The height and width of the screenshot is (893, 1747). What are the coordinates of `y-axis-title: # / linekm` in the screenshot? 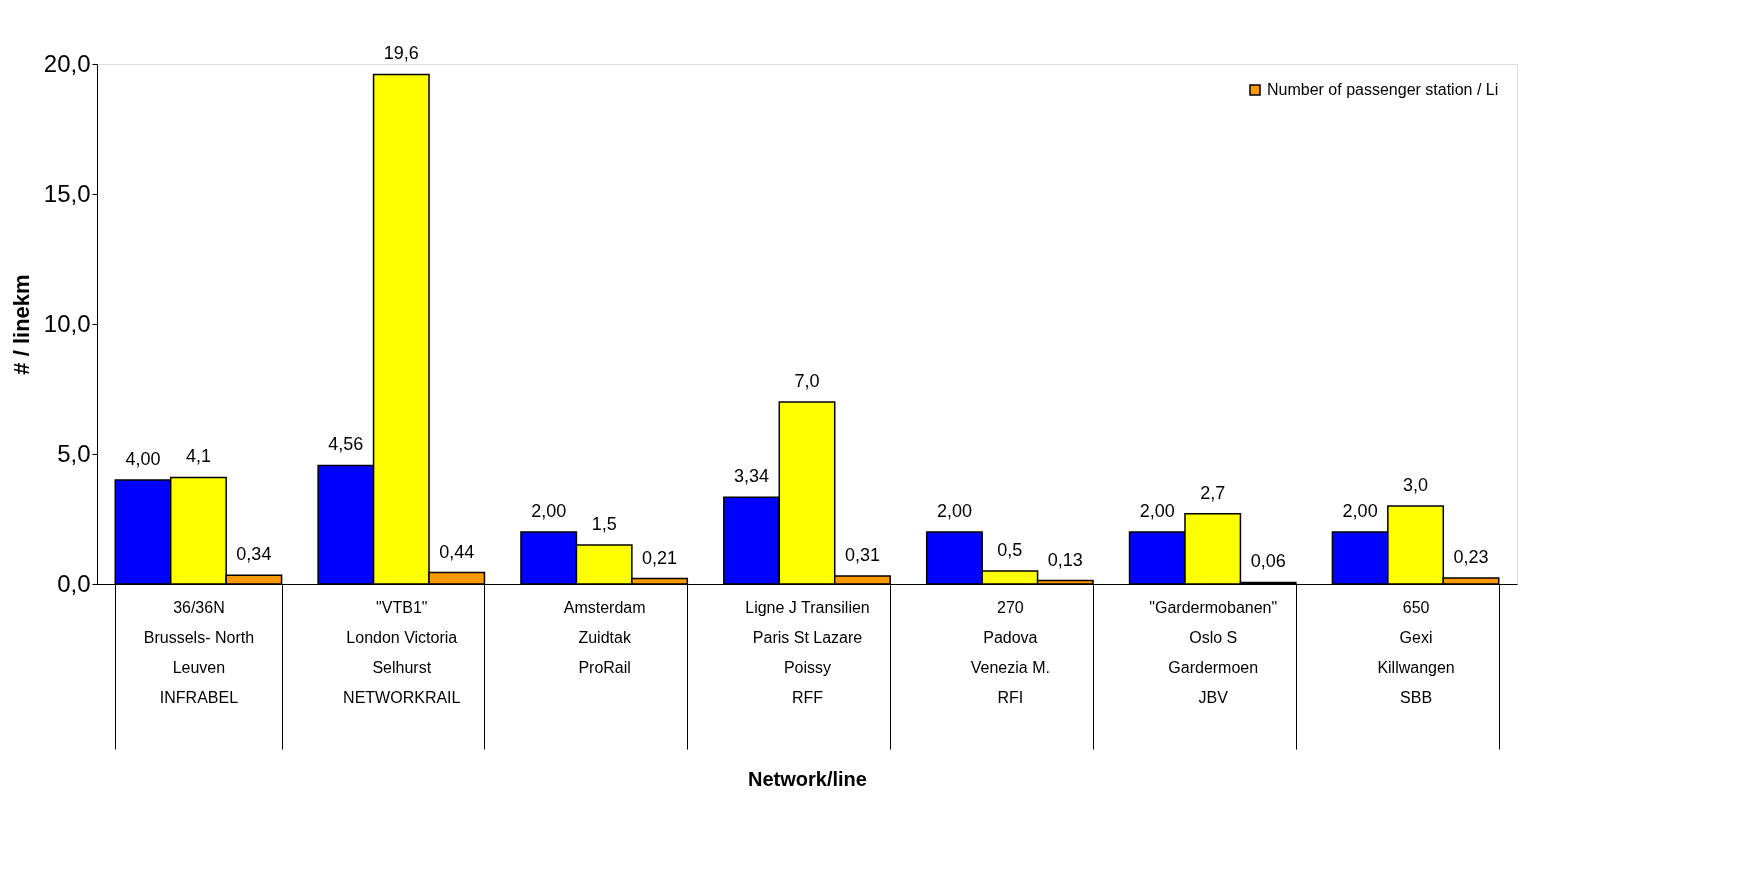 It's located at (21, 324).